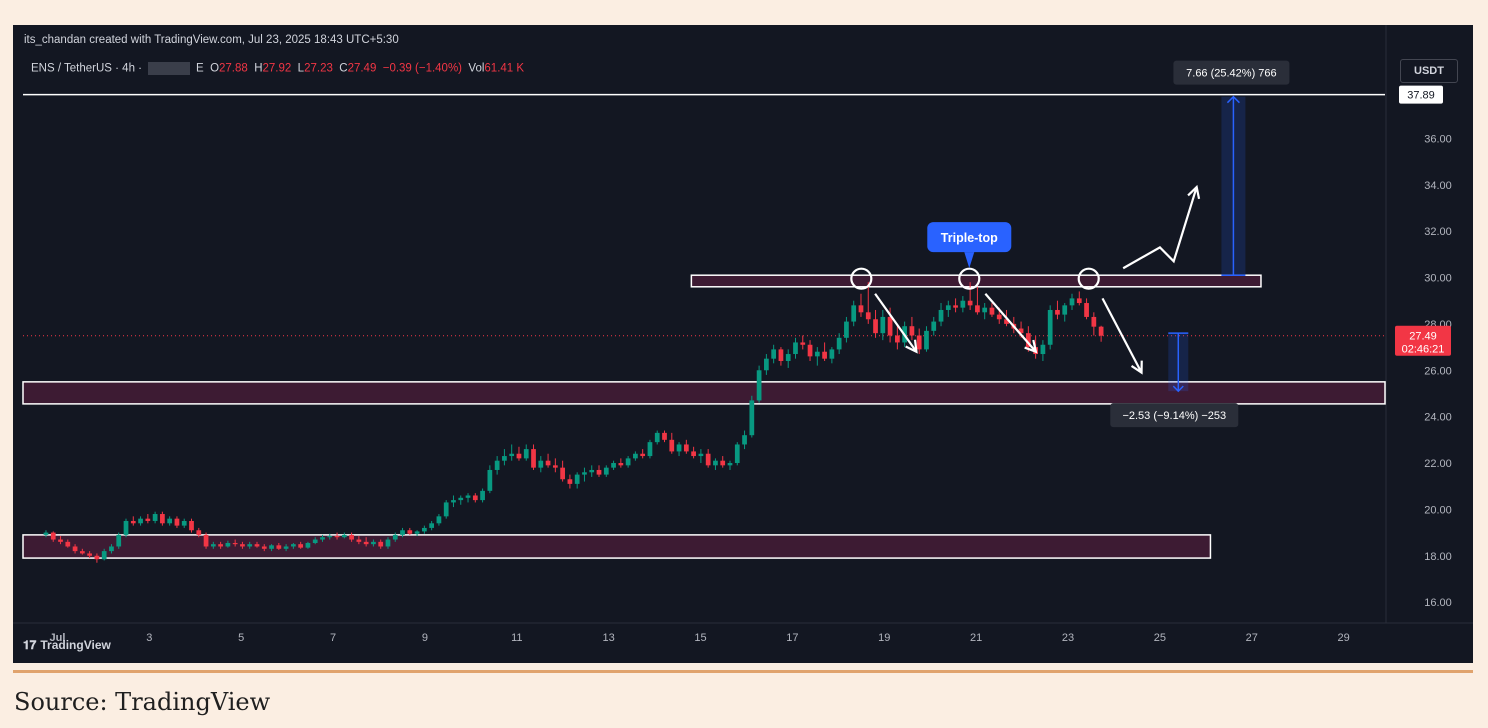 The image size is (1488, 728). Describe the element at coordinates (1233, 99) in the screenshot. I see `up-measure-arrowhead` at that location.